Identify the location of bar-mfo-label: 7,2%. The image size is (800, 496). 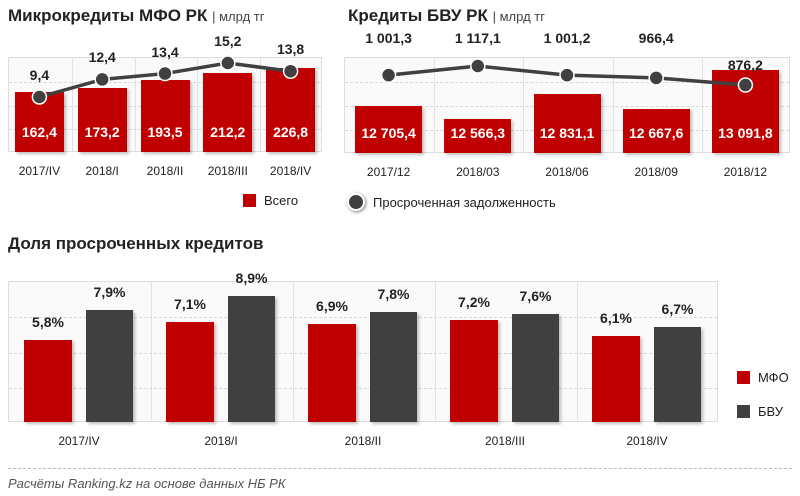
(474, 302).